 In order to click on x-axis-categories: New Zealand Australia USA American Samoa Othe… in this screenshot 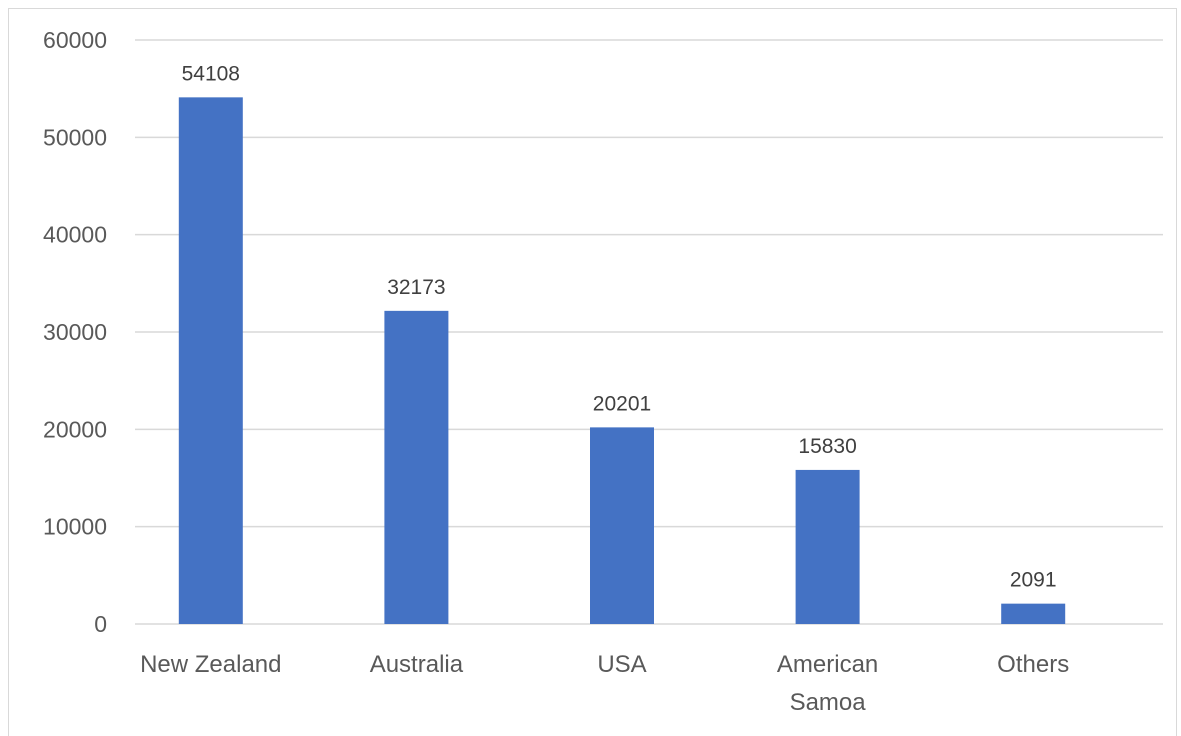, I will do `click(604, 683)`.